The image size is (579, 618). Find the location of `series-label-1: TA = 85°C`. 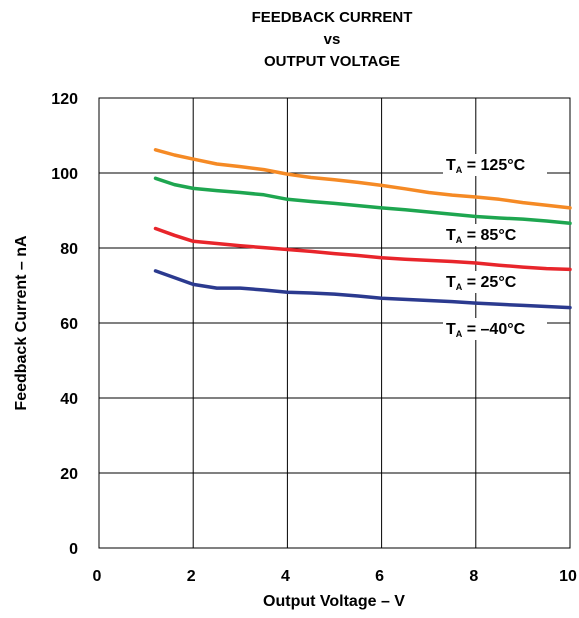

series-label-1: TA = 85°C is located at coordinates (481, 236).